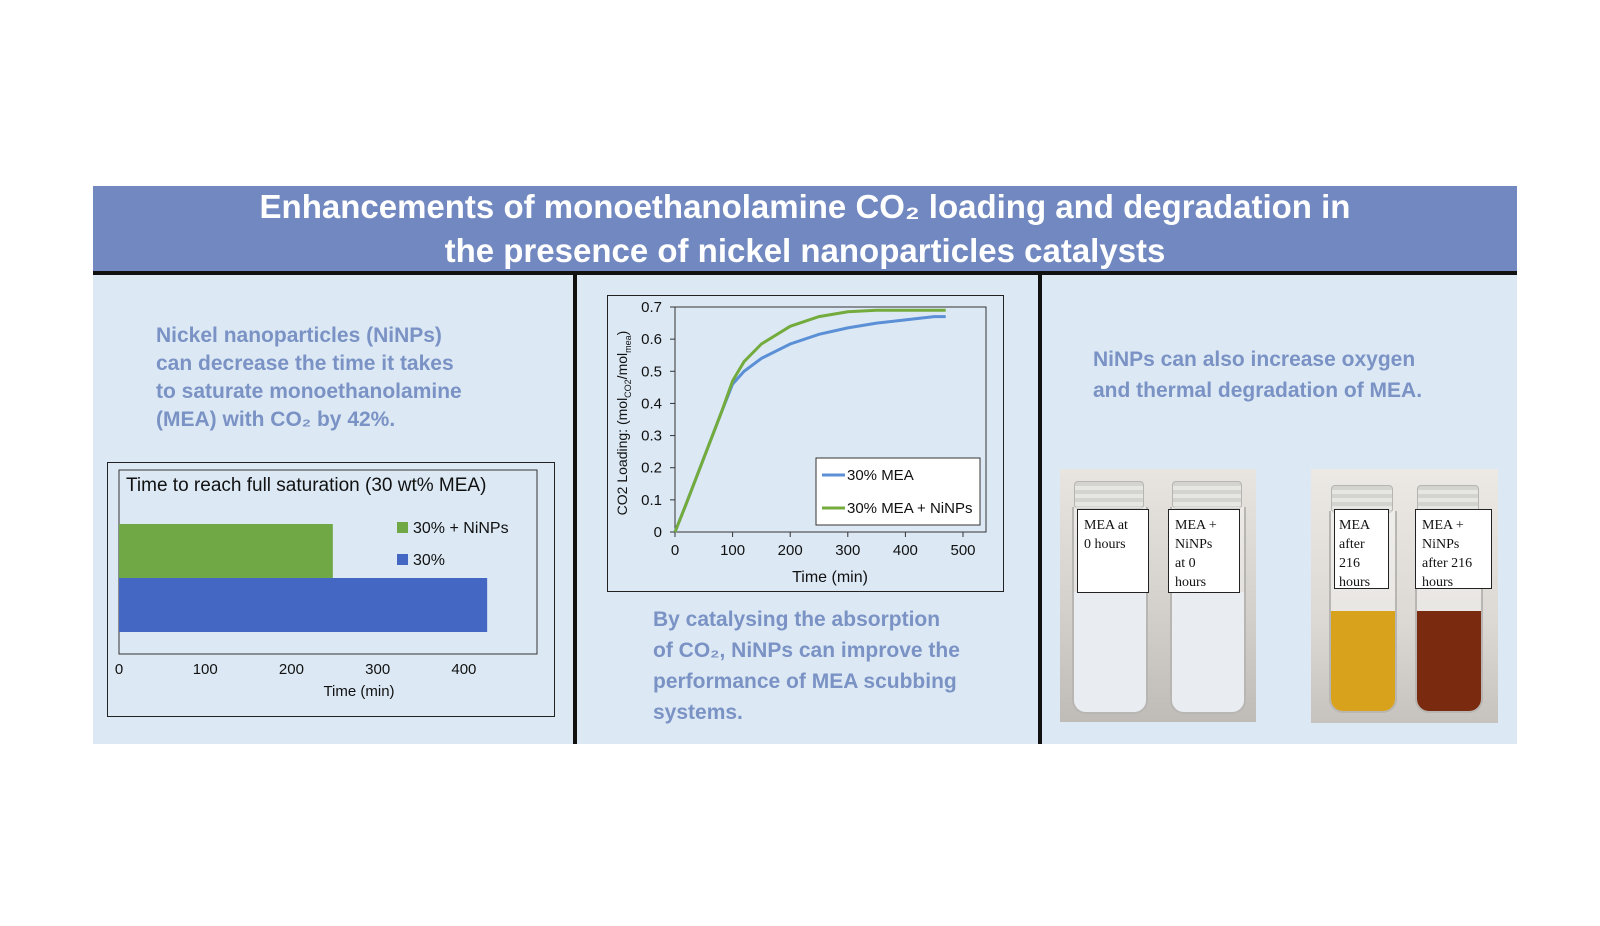 Image resolution: width=1600 pixels, height=926 pixels. I want to click on series-lines, so click(809, 420).